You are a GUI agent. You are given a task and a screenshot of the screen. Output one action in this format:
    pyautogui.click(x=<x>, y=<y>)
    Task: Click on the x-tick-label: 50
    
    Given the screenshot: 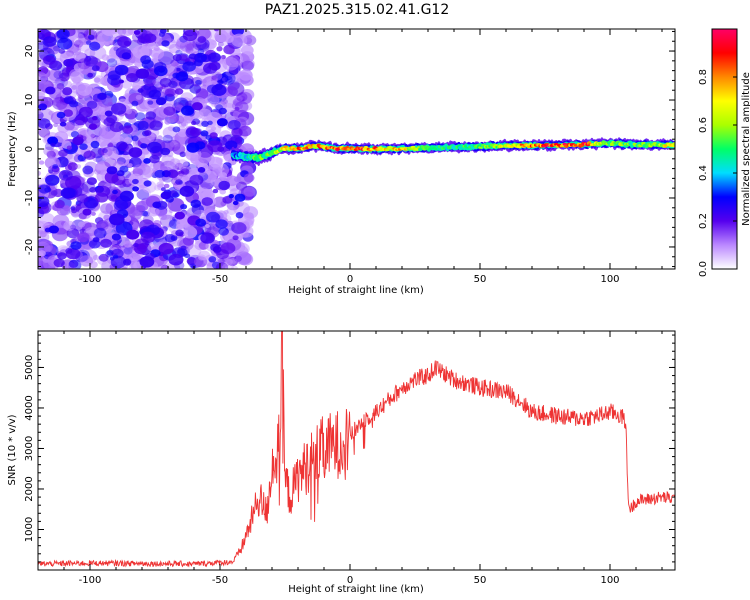 What is the action you would take?
    pyautogui.click(x=480, y=279)
    